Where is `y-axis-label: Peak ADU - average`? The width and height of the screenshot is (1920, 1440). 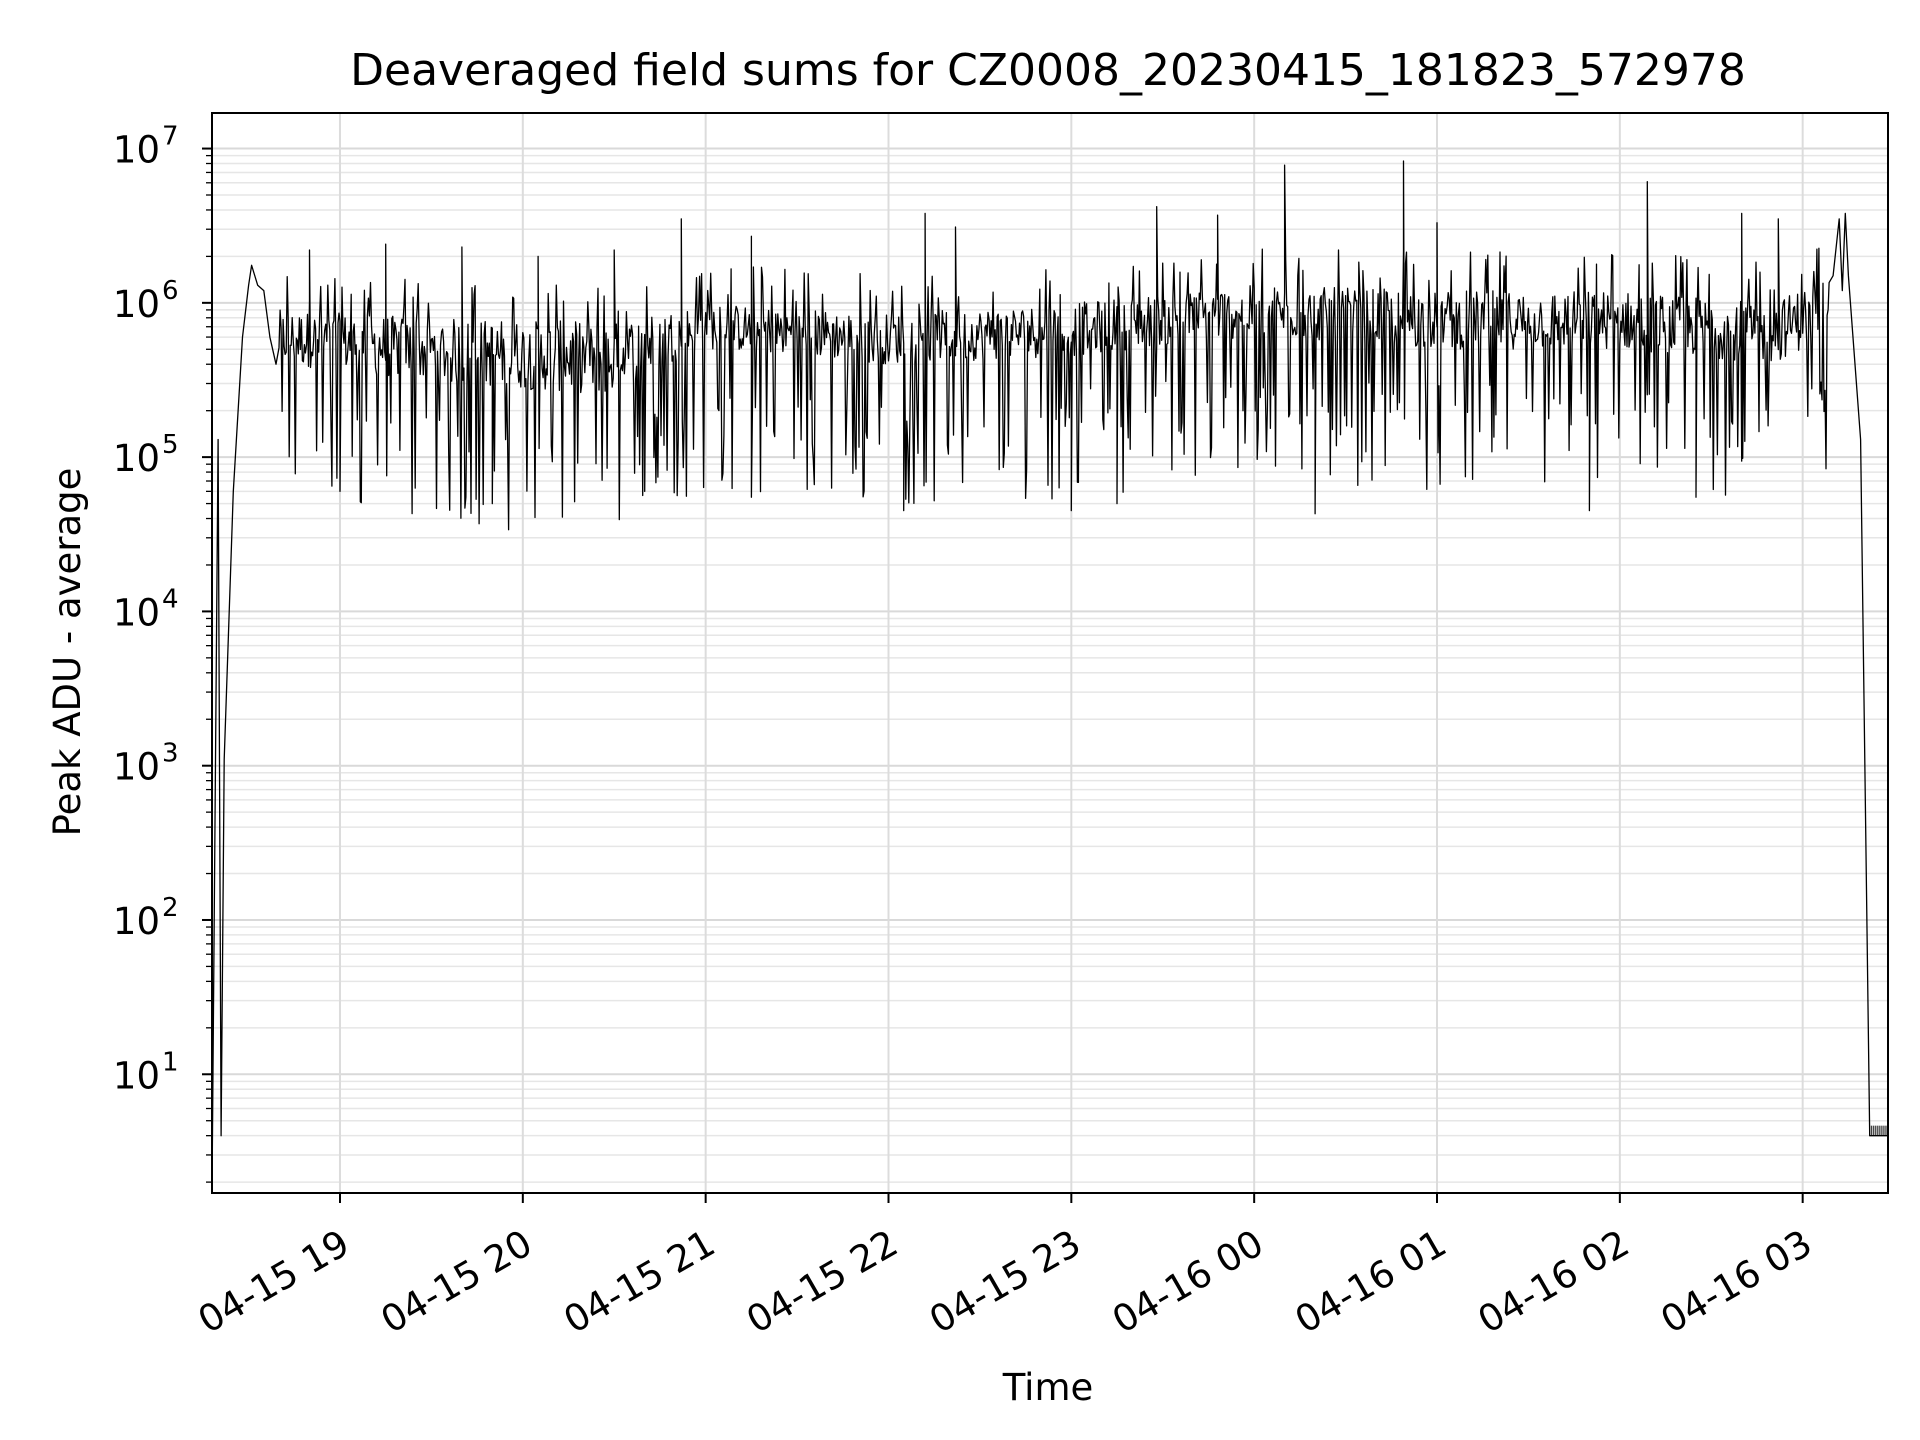
y-axis-label: Peak ADU - average is located at coordinates (67, 652).